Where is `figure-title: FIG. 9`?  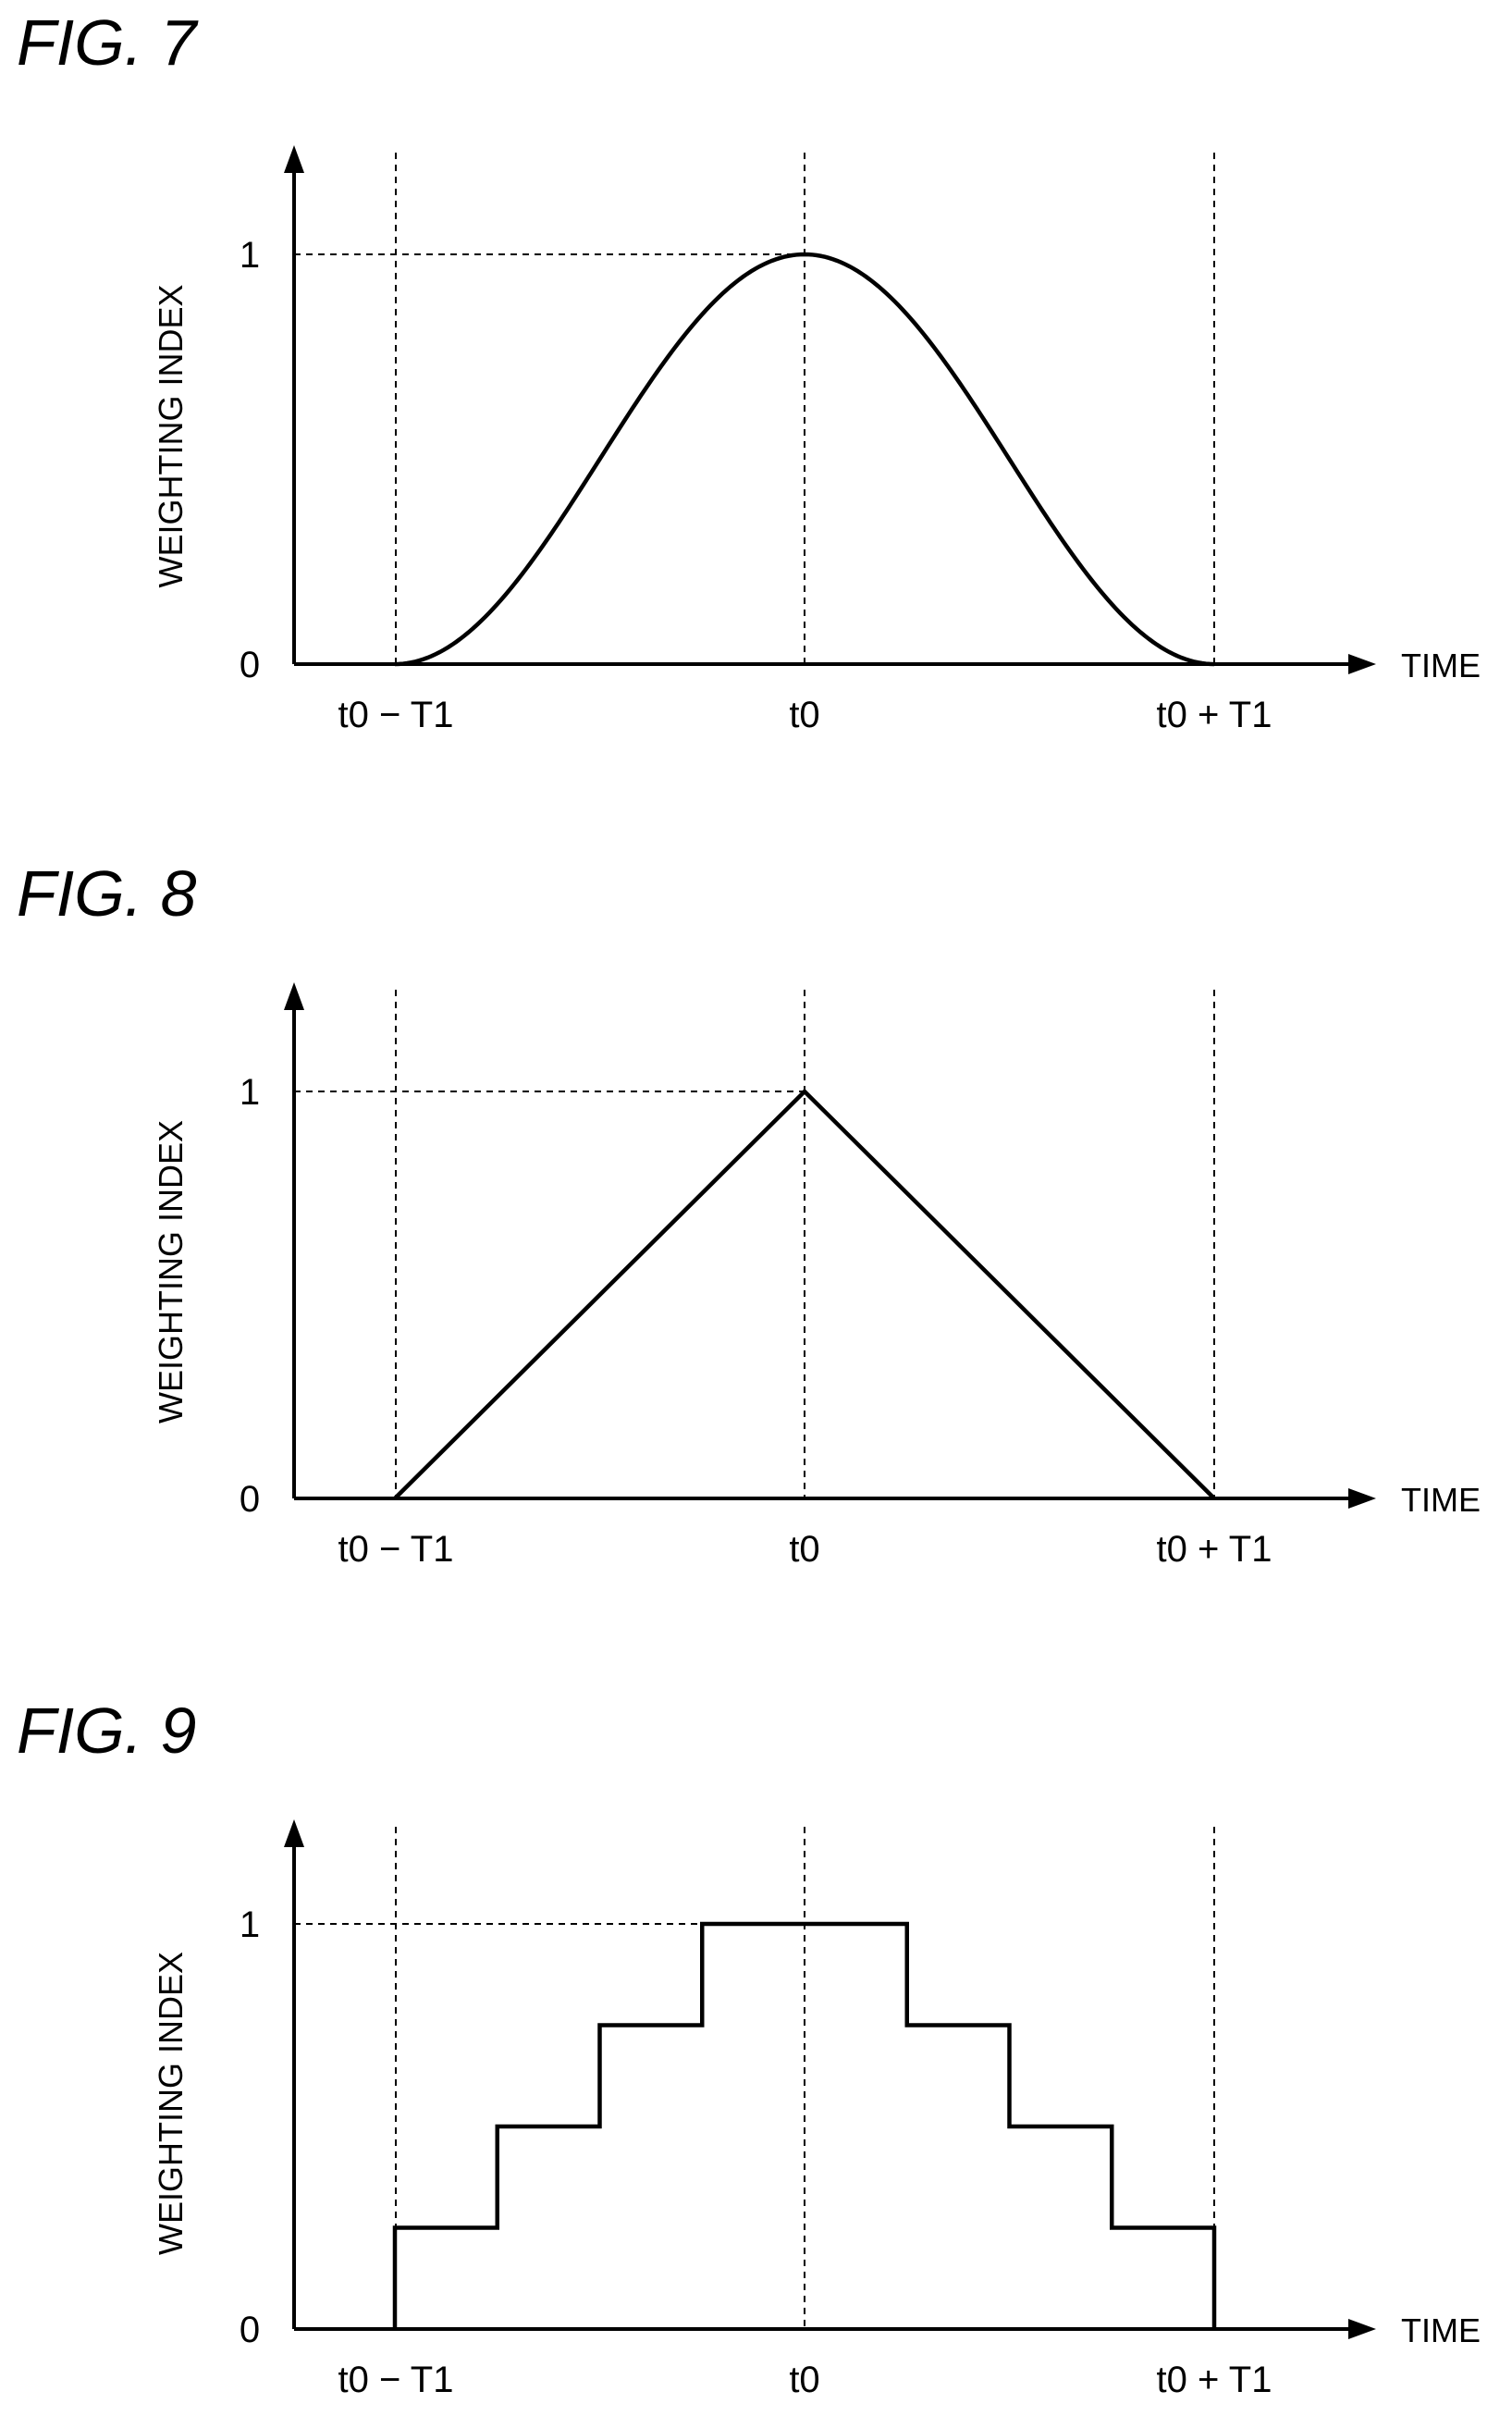
figure-title: FIG. 9 is located at coordinates (106, 1731).